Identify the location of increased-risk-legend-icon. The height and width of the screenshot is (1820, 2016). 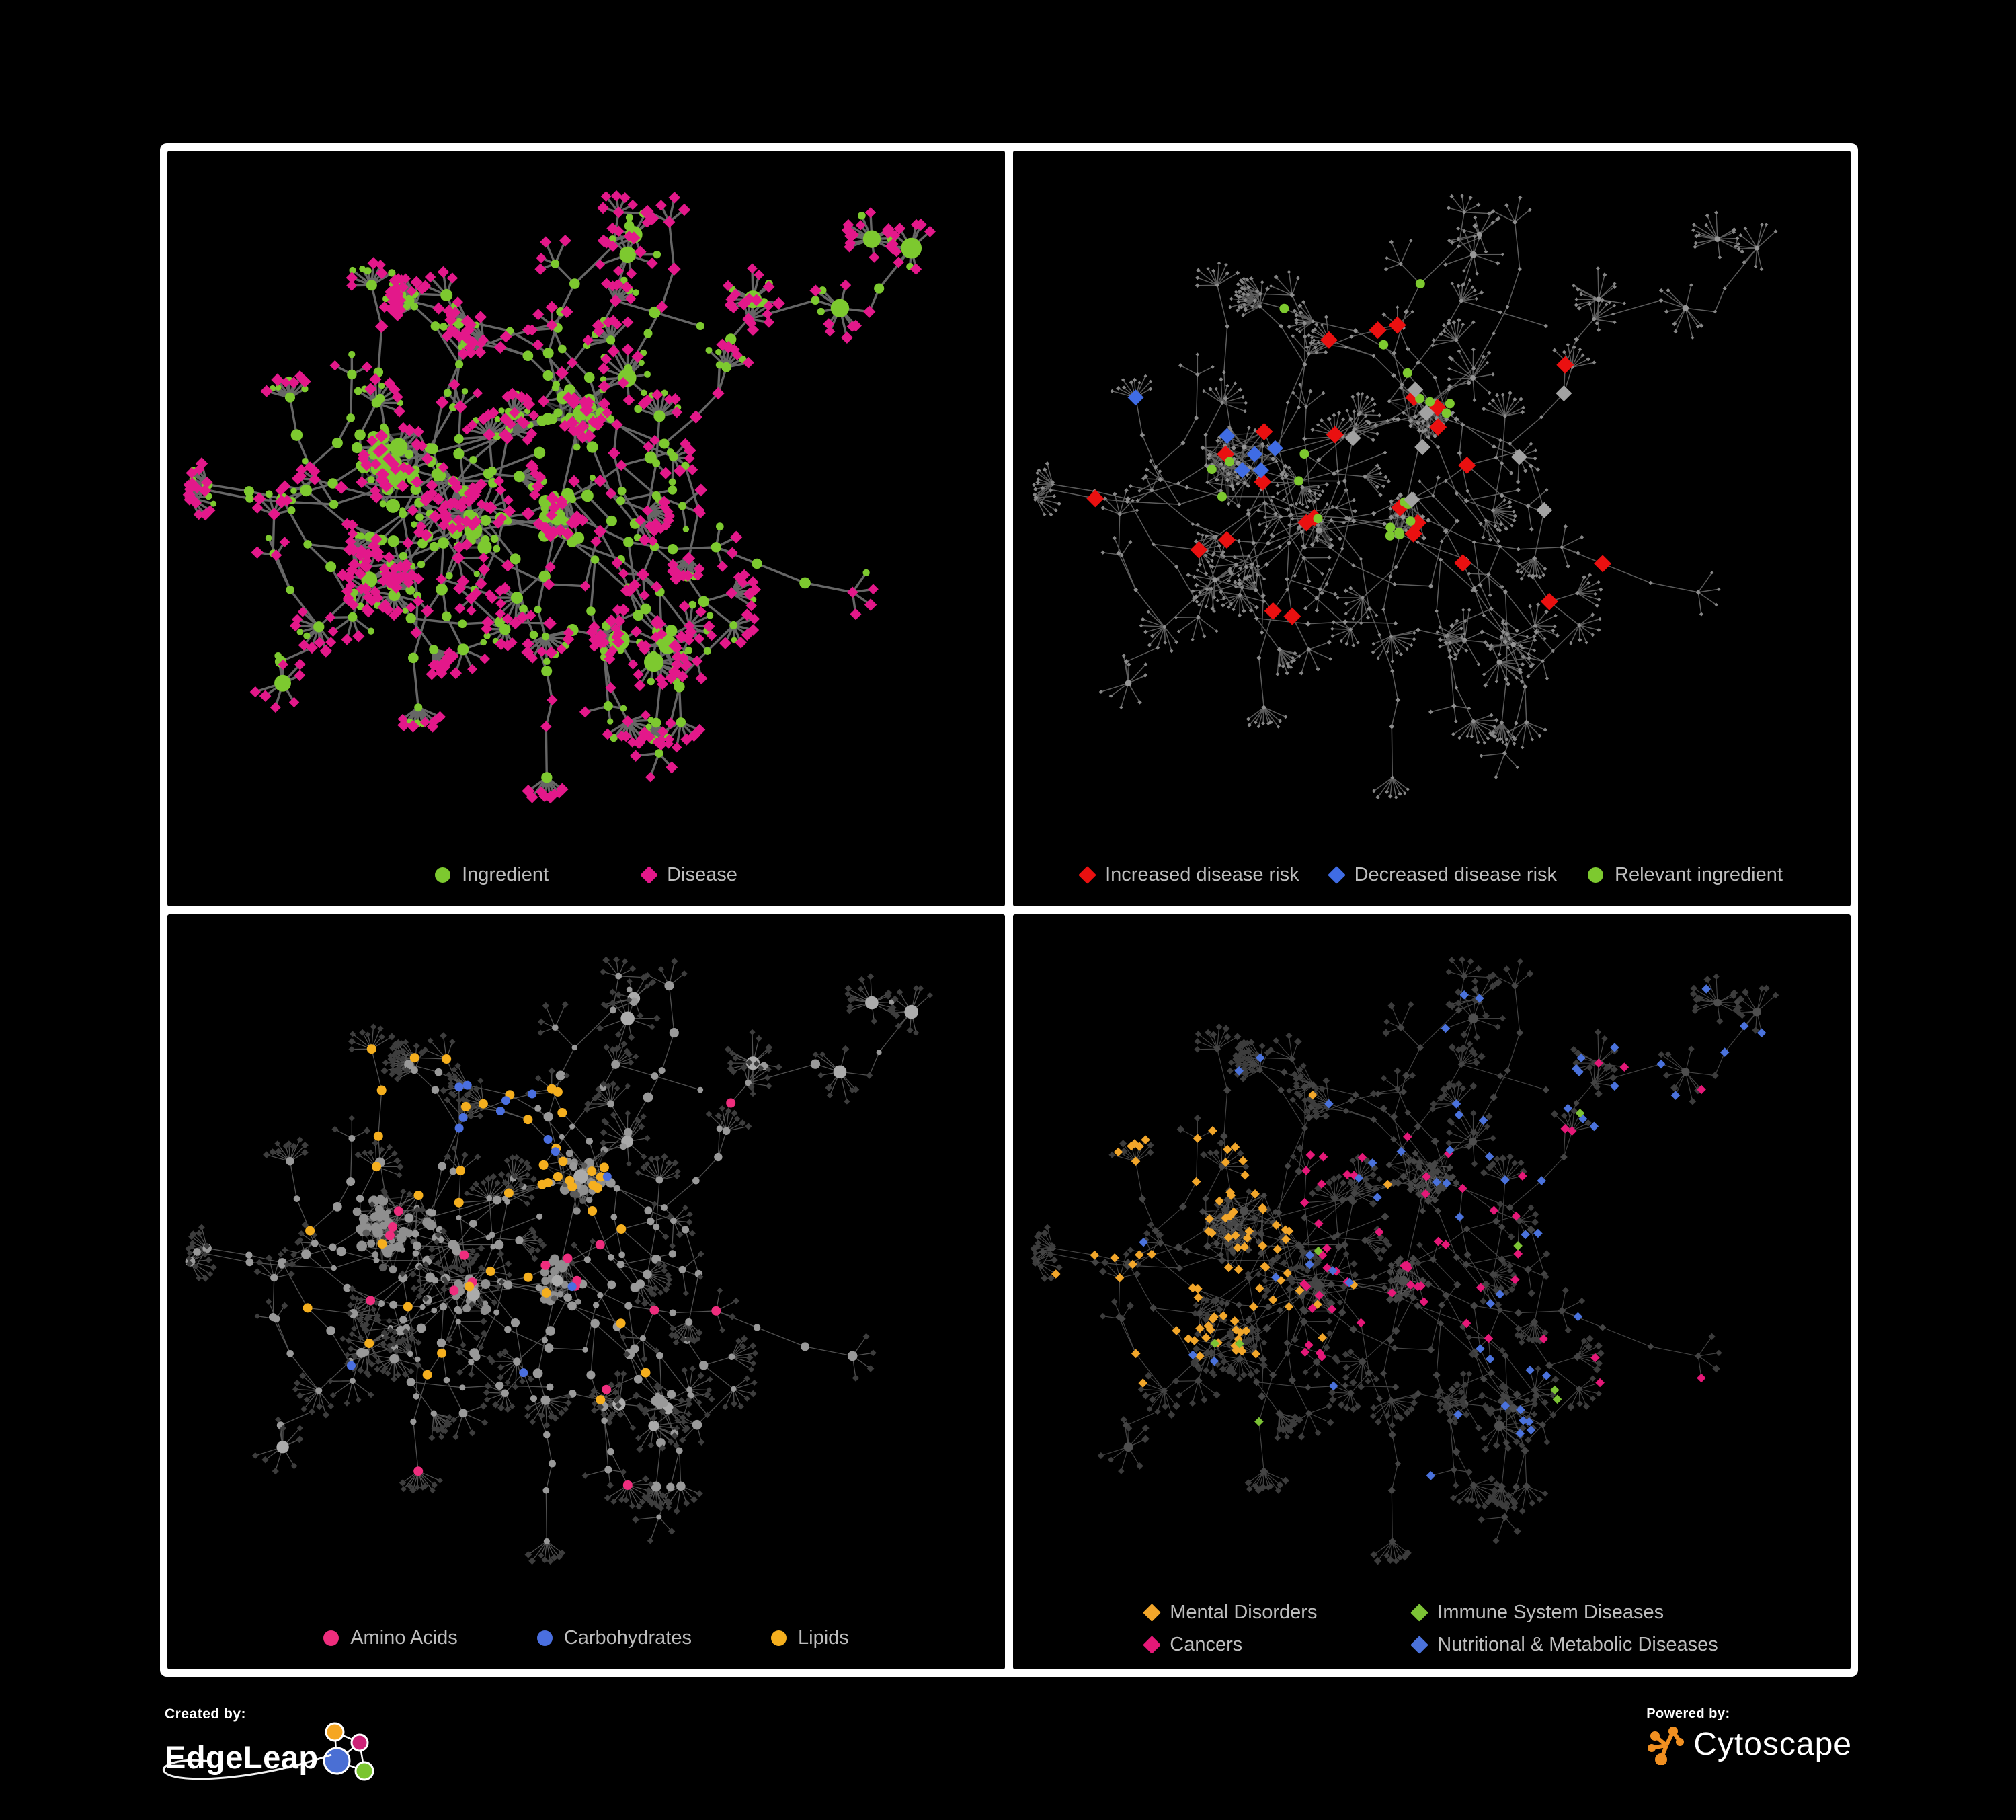
(1087, 874).